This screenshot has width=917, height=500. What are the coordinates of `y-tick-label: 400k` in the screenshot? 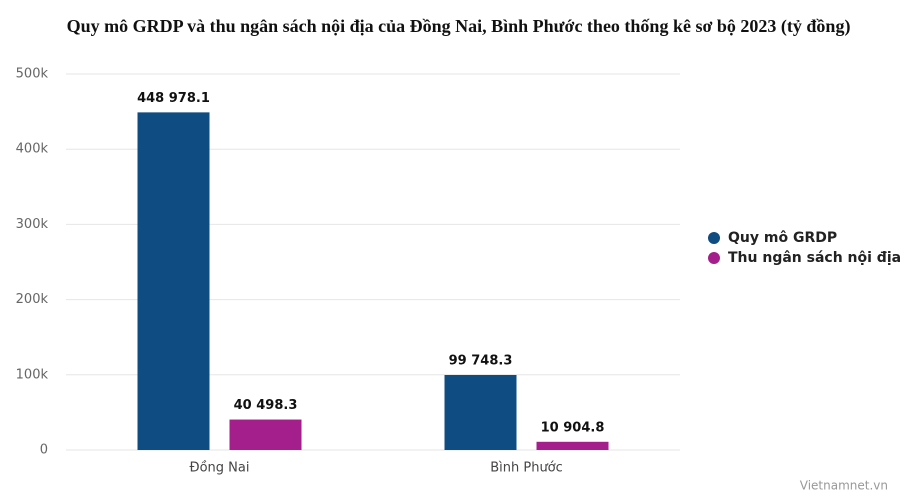 It's located at (32, 149).